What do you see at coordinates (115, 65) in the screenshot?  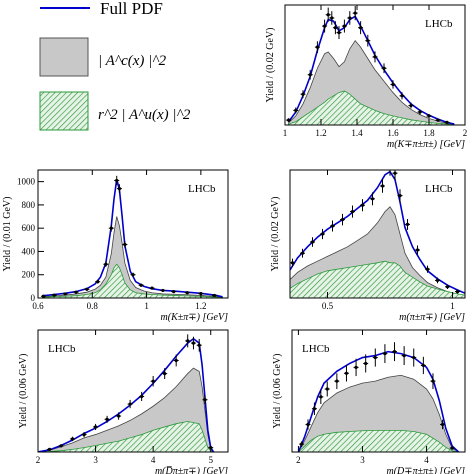 I see `legend: Full PDF | A^c(x) |^2 r^2 | A^u(x) |^2` at bounding box center [115, 65].